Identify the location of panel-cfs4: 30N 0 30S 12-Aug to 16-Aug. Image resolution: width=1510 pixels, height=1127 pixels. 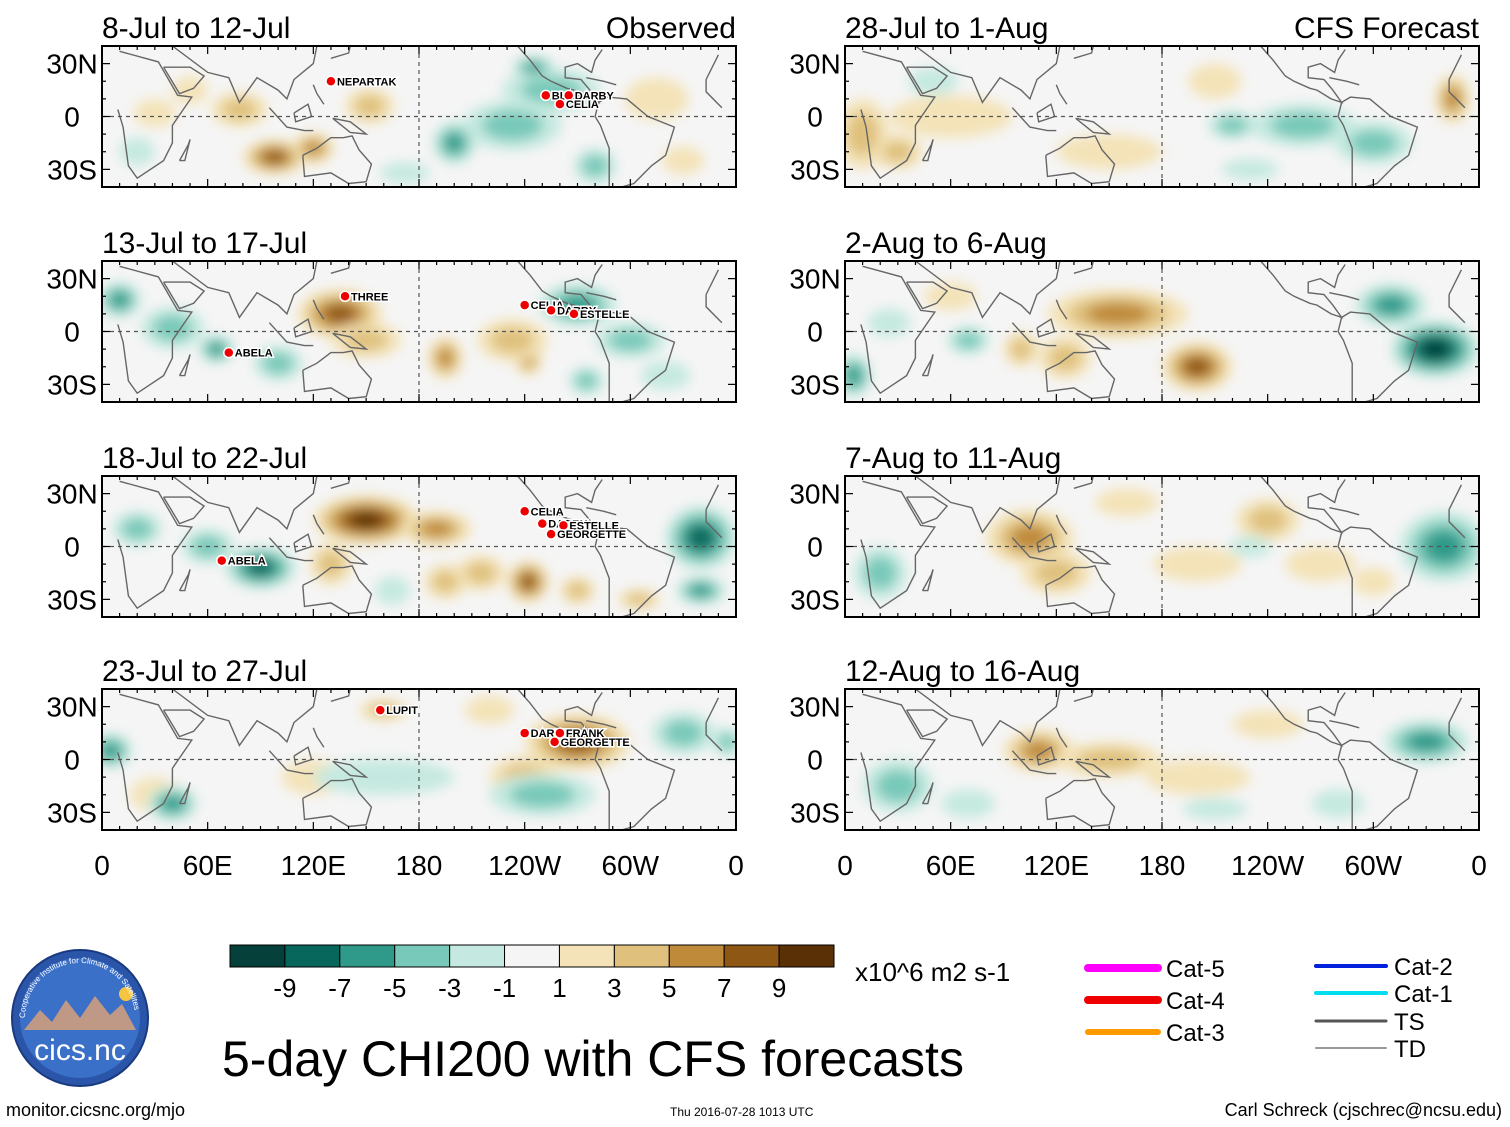
(1134, 743).